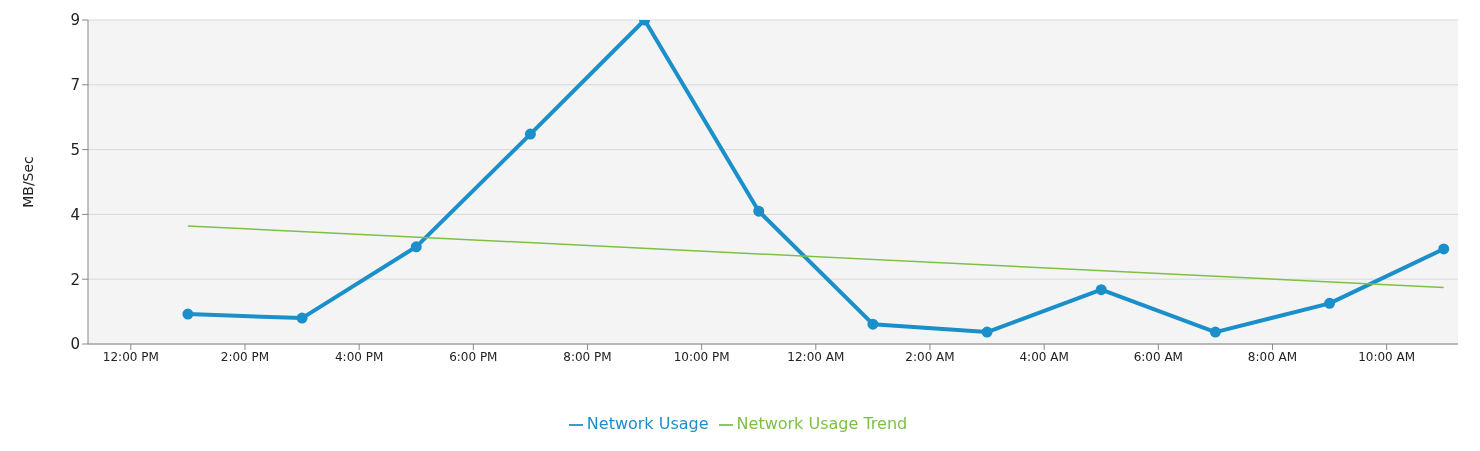  Describe the element at coordinates (75, 20) in the screenshot. I see `y-tick-label: 9` at that location.